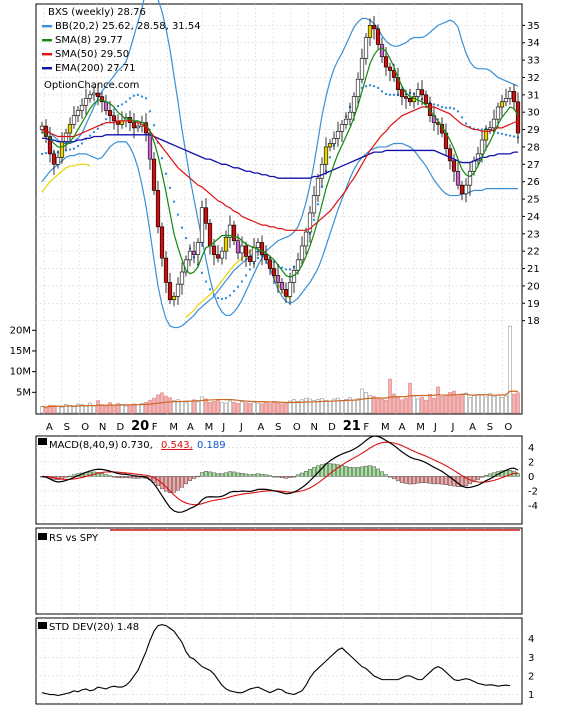 This screenshot has width=566, height=706. Describe the element at coordinates (297, 427) in the screenshot. I see `x-tick-label: O` at that location.